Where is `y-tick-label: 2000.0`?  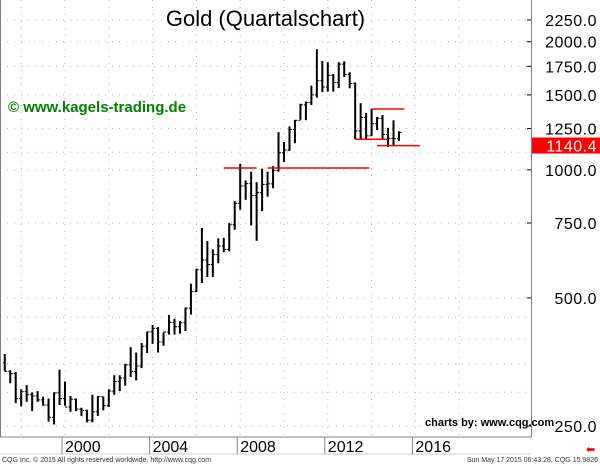 y-tick-label: 2000.0 is located at coordinates (571, 43).